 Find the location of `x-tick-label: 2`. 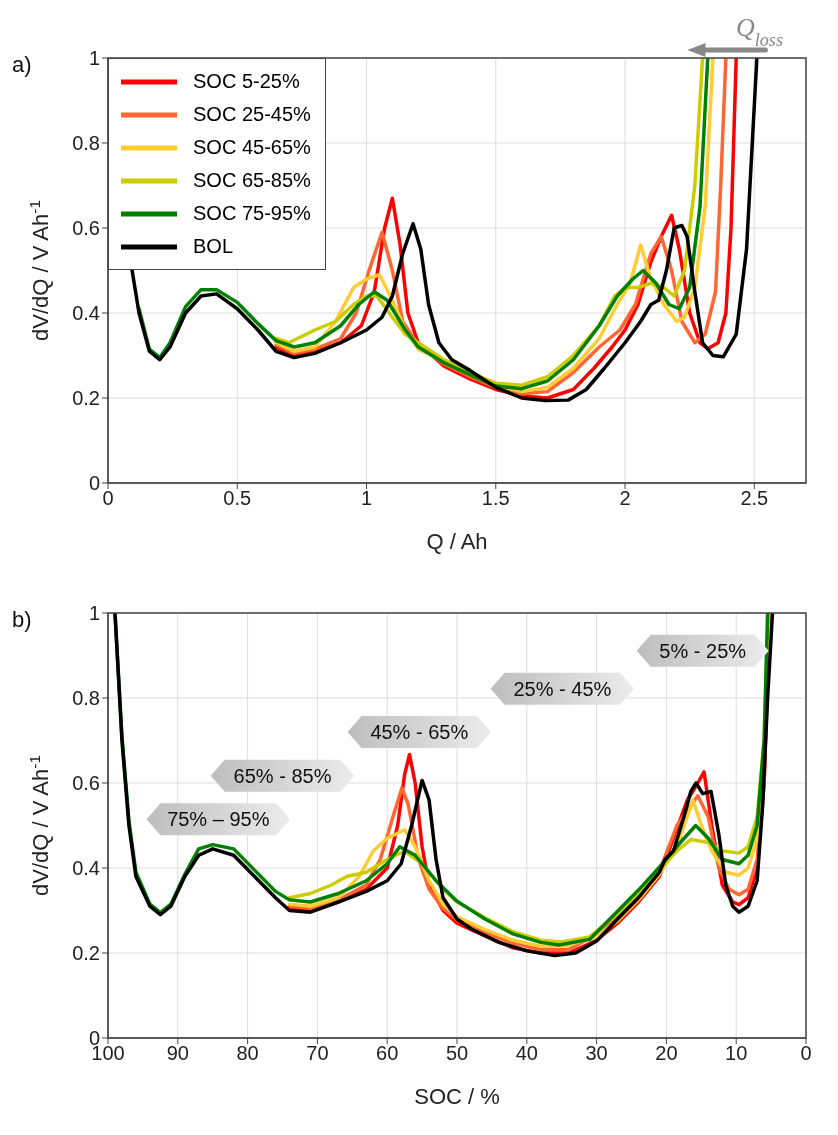

x-tick-label: 2 is located at coordinates (625, 498).